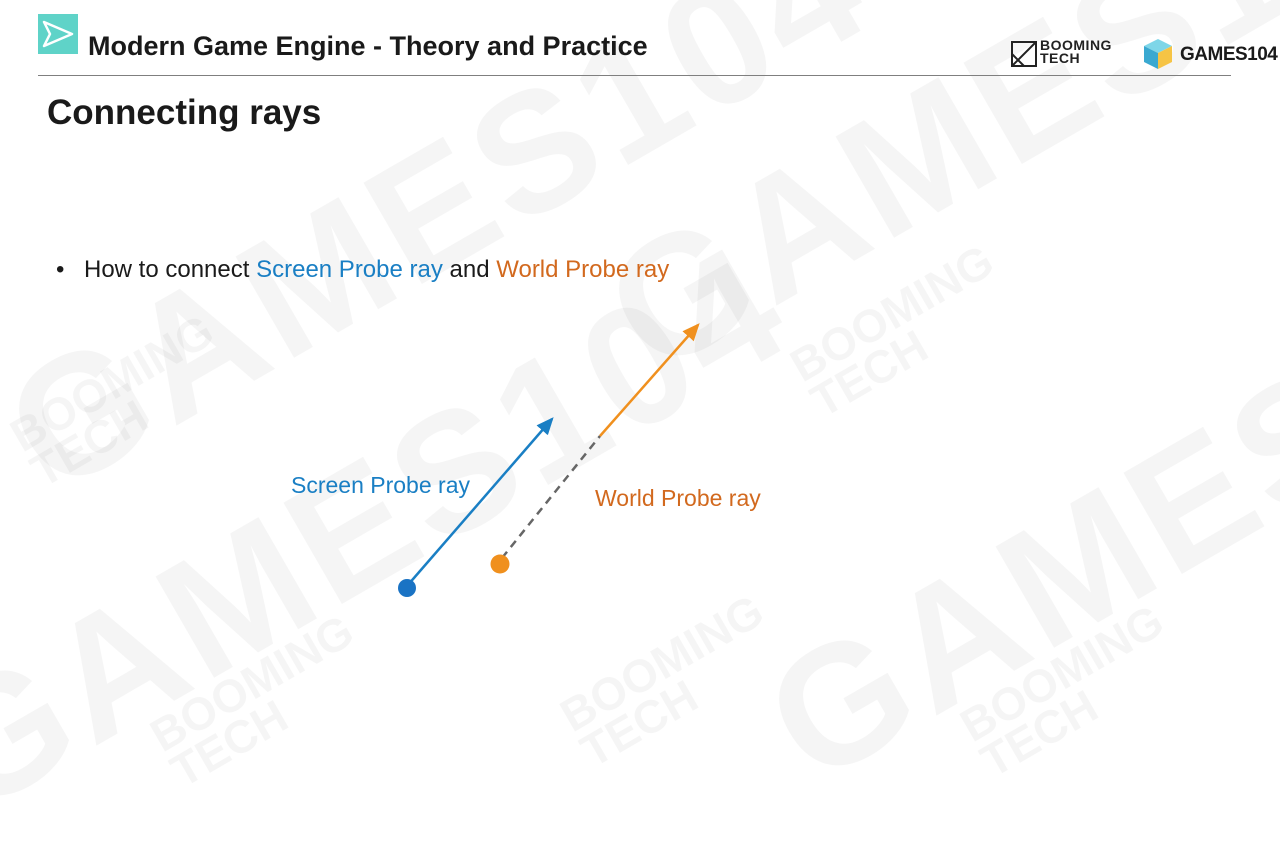 The width and height of the screenshot is (1280, 852). I want to click on games104-cube-icon, so click(1158, 54).